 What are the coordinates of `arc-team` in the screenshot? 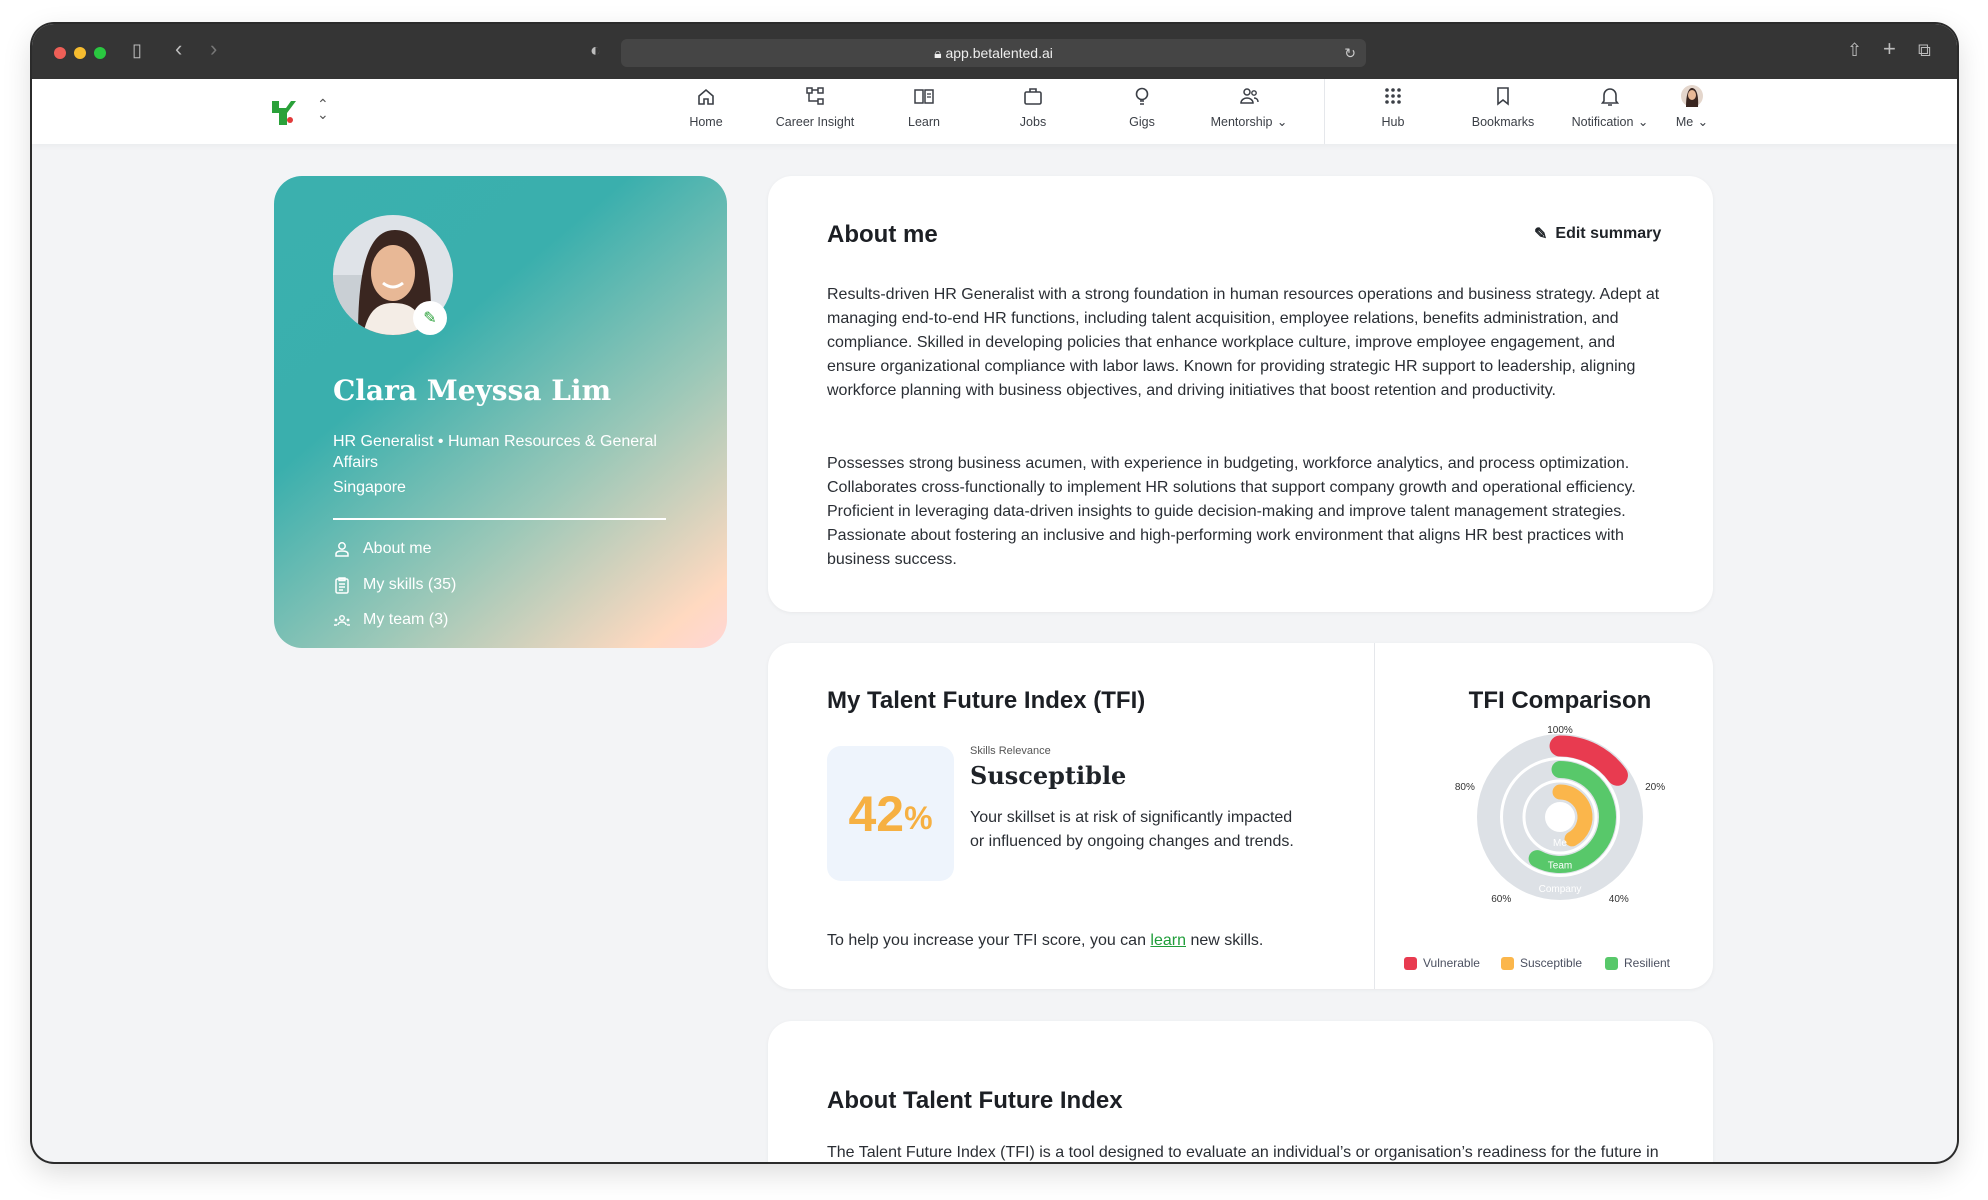 It's located at (1572, 817).